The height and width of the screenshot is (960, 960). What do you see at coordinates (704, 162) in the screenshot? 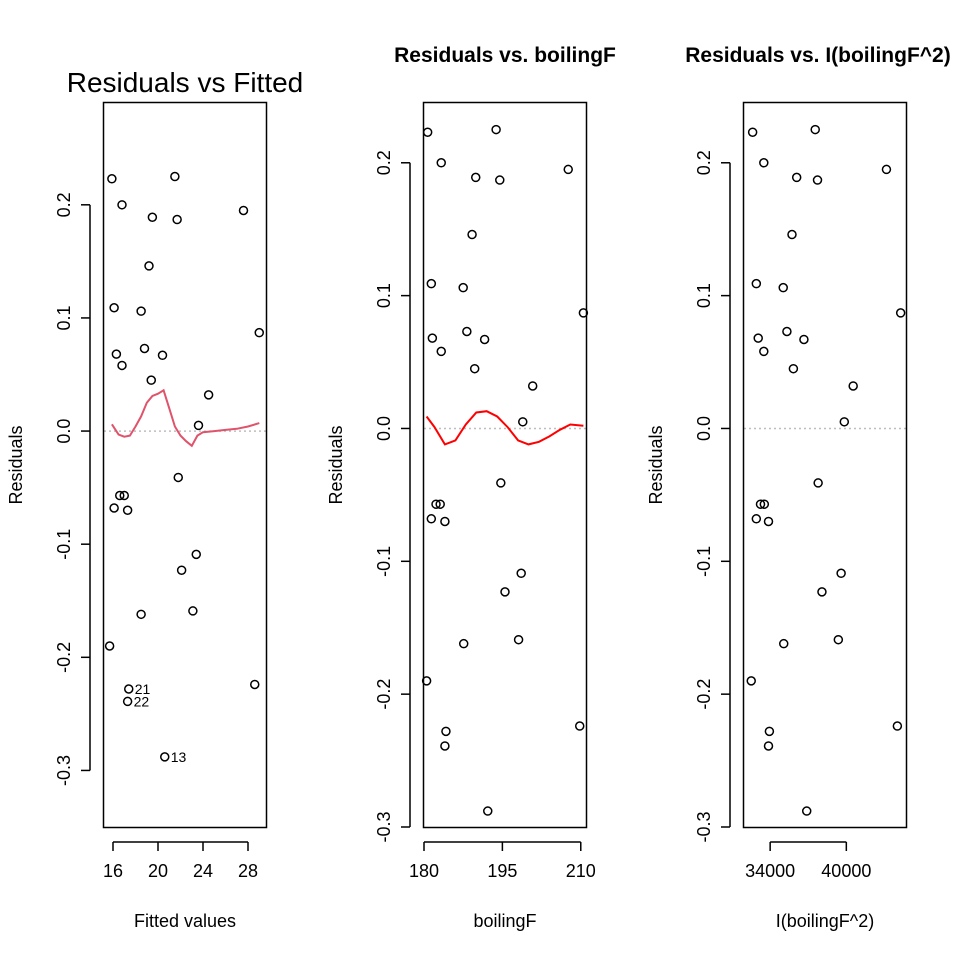
I see `y-tick-label: 0.2` at bounding box center [704, 162].